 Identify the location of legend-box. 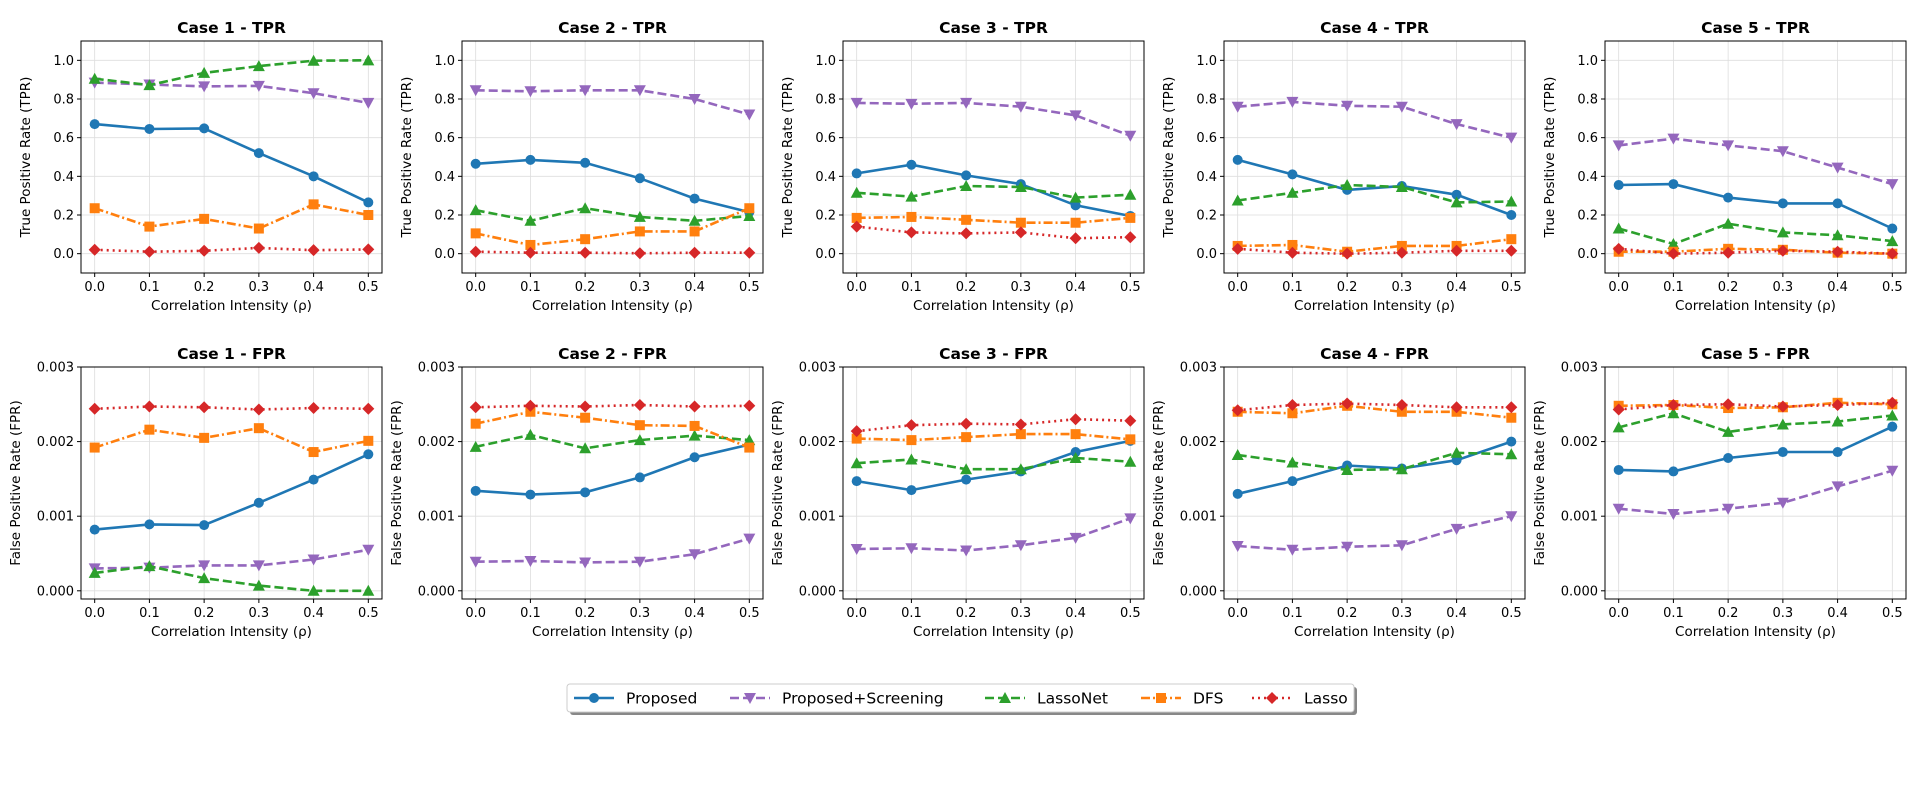
(960, 698).